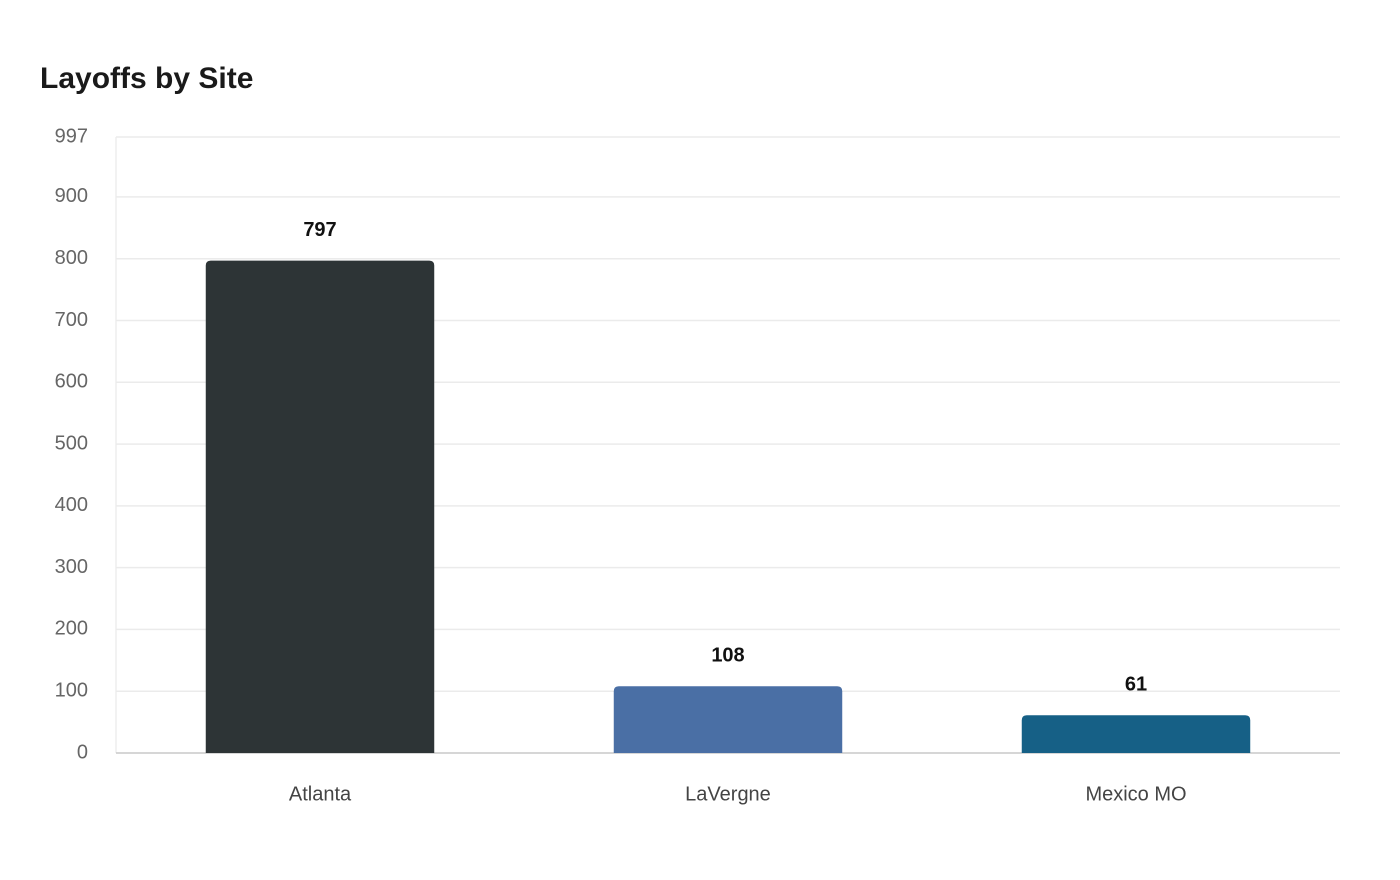 This screenshot has width=1400, height=880. Describe the element at coordinates (71, 320) in the screenshot. I see `y-tick-label: 700` at that location.